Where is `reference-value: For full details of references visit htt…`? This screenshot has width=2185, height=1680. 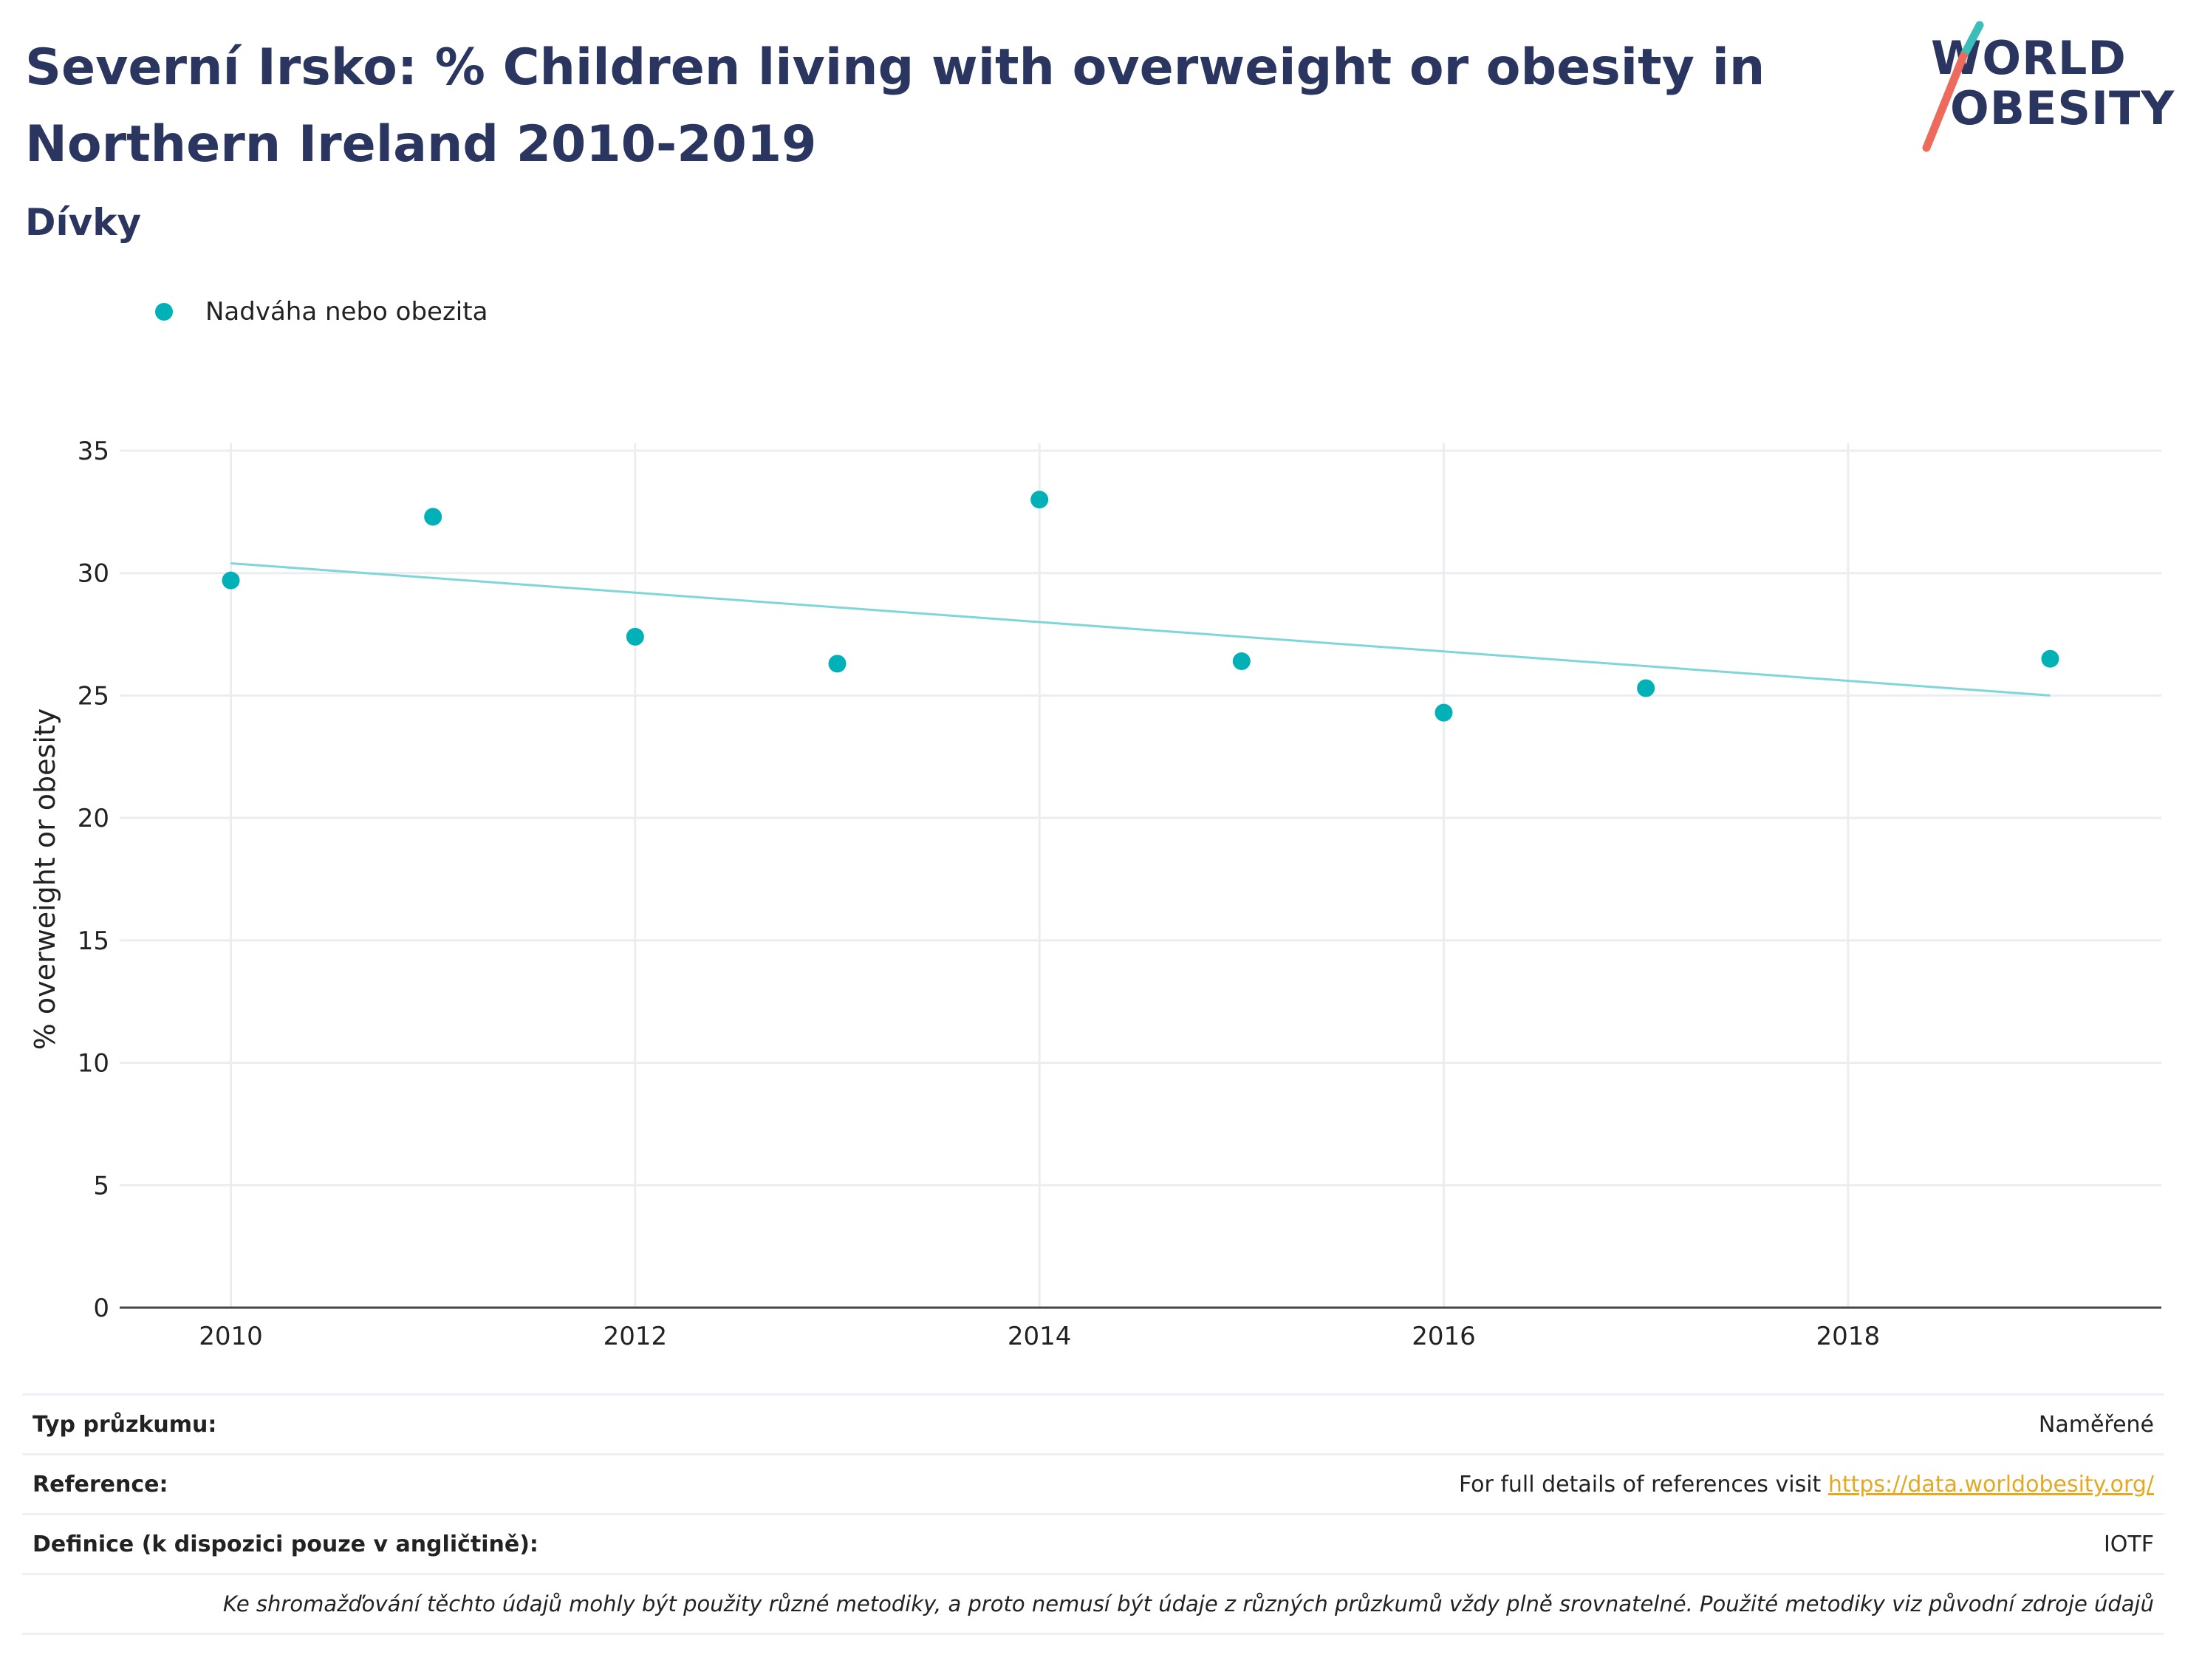 reference-value: For full details of references visit htt… is located at coordinates (1806, 1485).